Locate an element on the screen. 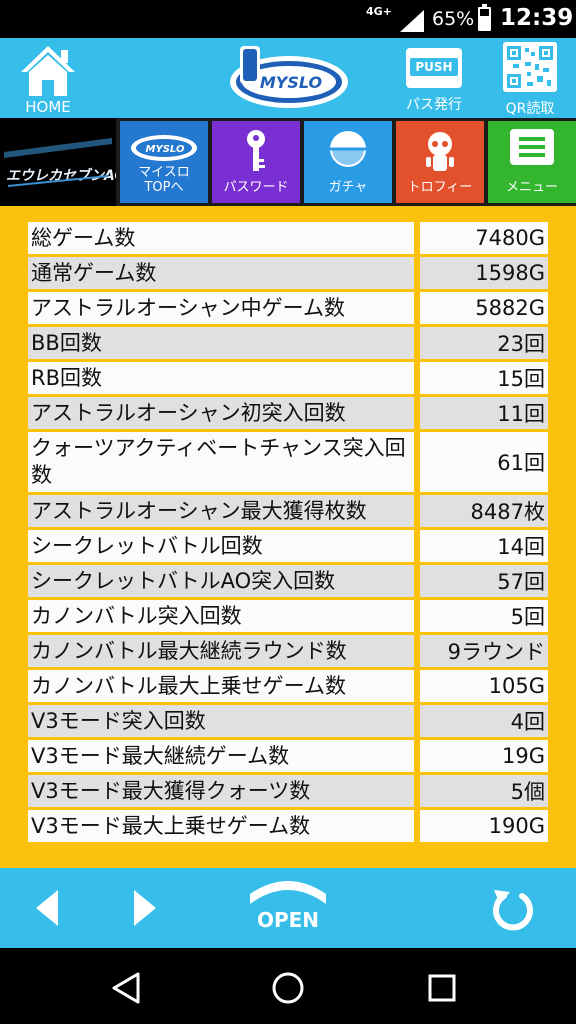 The image size is (576, 1024). myslo-icon: MYSLO is located at coordinates (164, 148).